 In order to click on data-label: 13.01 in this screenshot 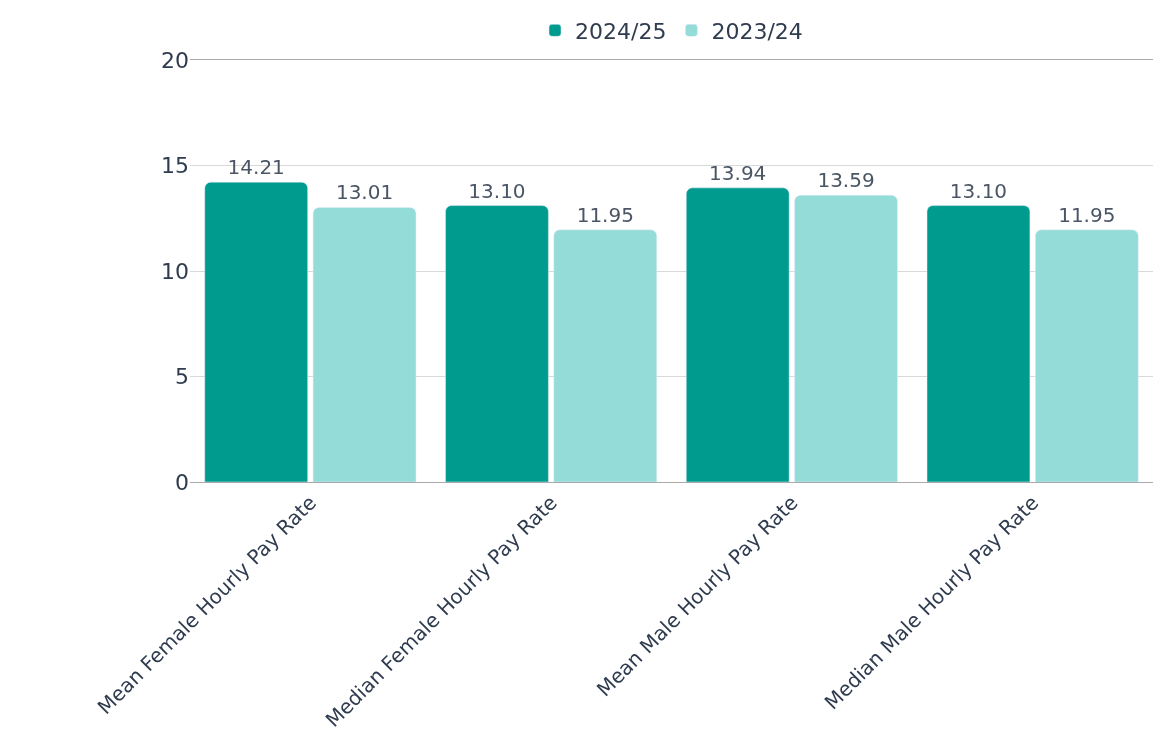, I will do `click(364, 192)`.